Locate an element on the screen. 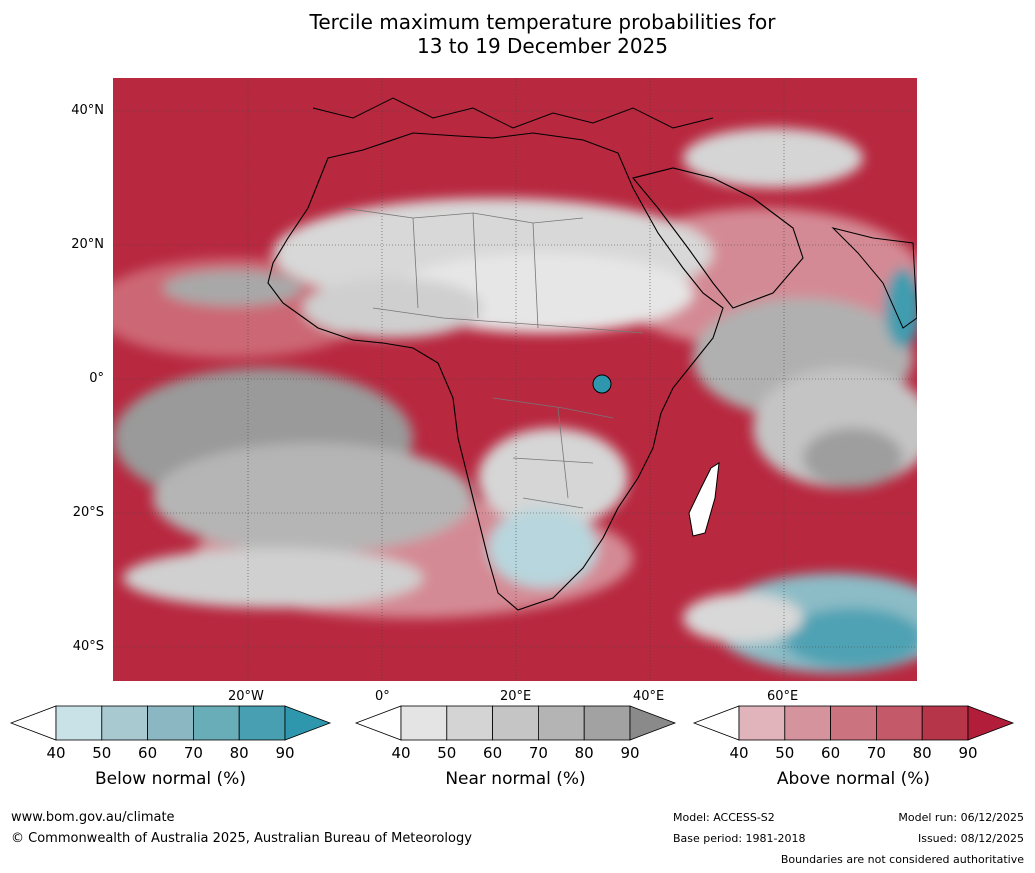  footer-model-run: Model run: 06/12/2025 is located at coordinates (961, 817).